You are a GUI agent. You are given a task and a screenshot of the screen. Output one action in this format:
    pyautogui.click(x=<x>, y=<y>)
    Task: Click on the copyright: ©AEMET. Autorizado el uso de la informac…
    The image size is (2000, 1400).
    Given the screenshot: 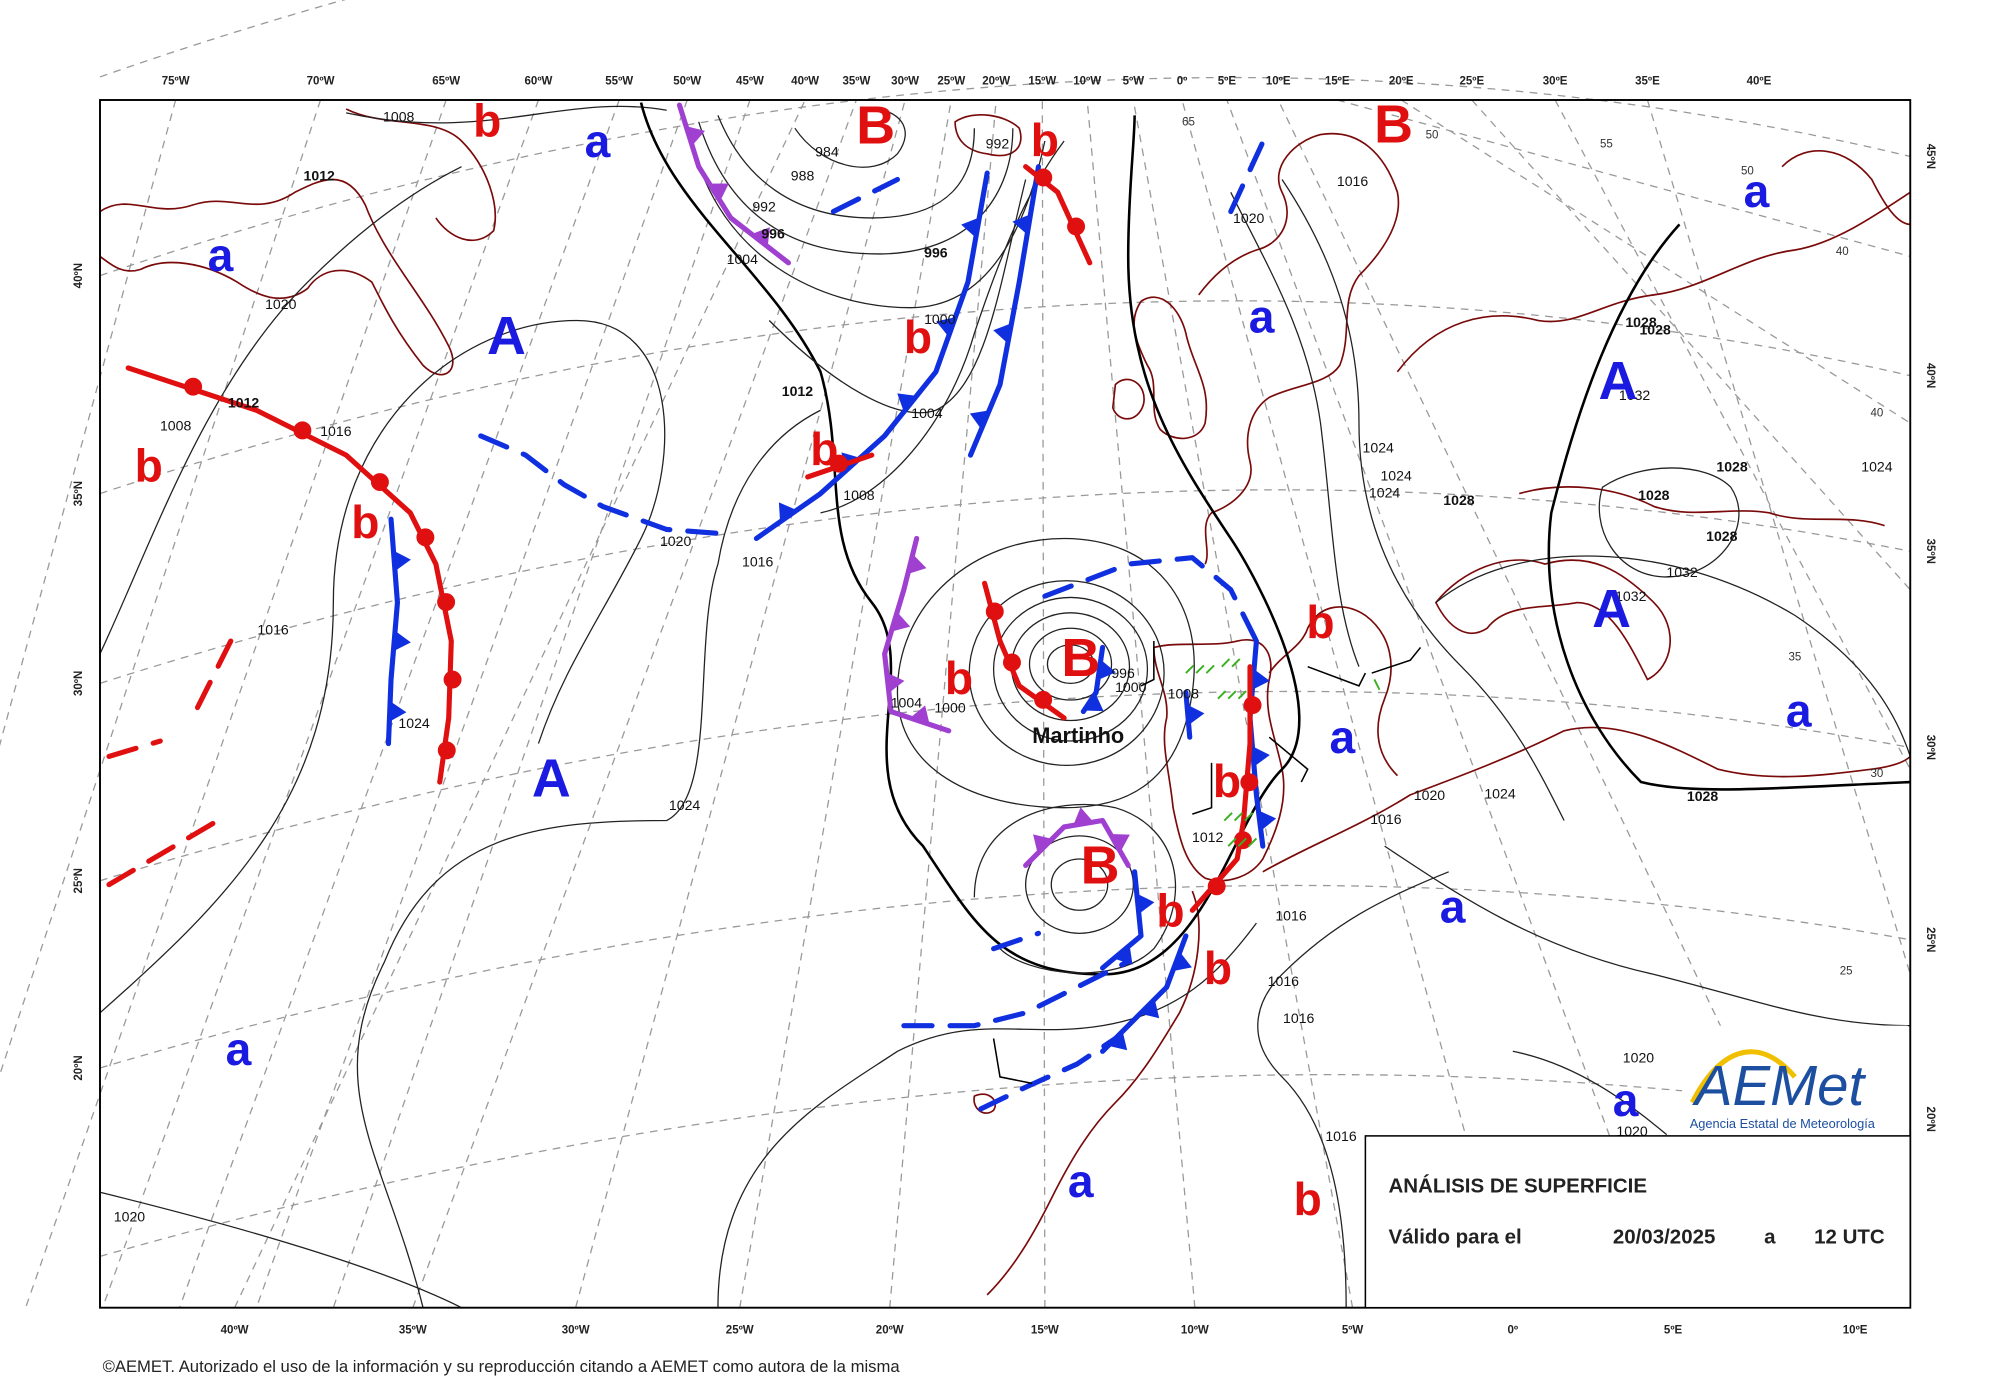 What is the action you would take?
    pyautogui.click(x=502, y=1366)
    